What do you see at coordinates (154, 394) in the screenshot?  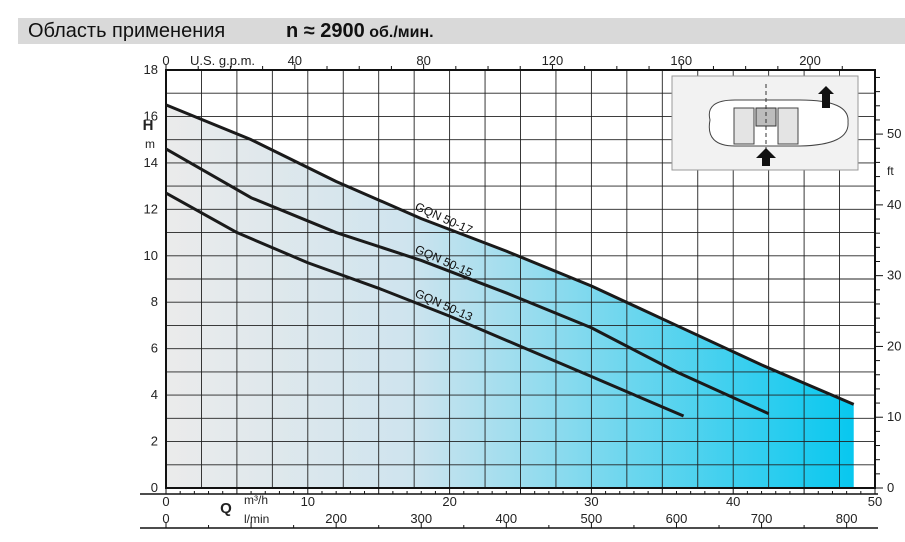 I see `y-tick-label: 4` at bounding box center [154, 394].